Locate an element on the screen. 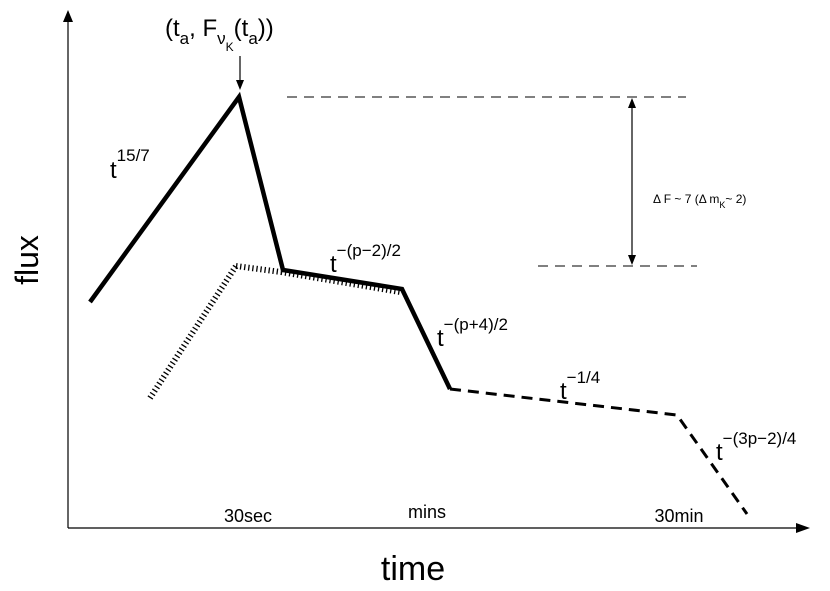 This screenshot has width=830, height=591. delta-arrow-up-icon is located at coordinates (632, 103).